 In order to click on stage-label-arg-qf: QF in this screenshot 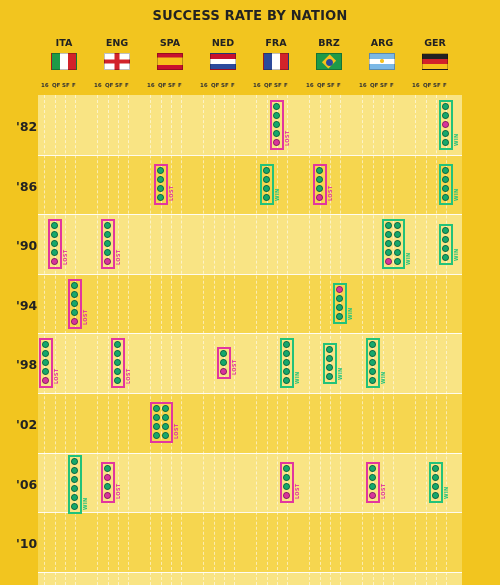, I will do `click(374, 86)`.